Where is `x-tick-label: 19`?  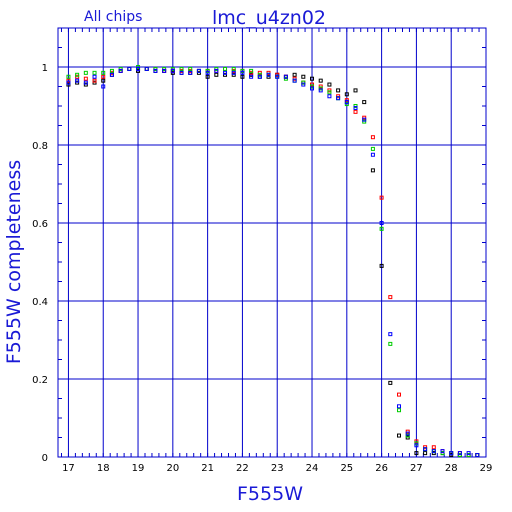 x-tick-label: 19 is located at coordinates (138, 468).